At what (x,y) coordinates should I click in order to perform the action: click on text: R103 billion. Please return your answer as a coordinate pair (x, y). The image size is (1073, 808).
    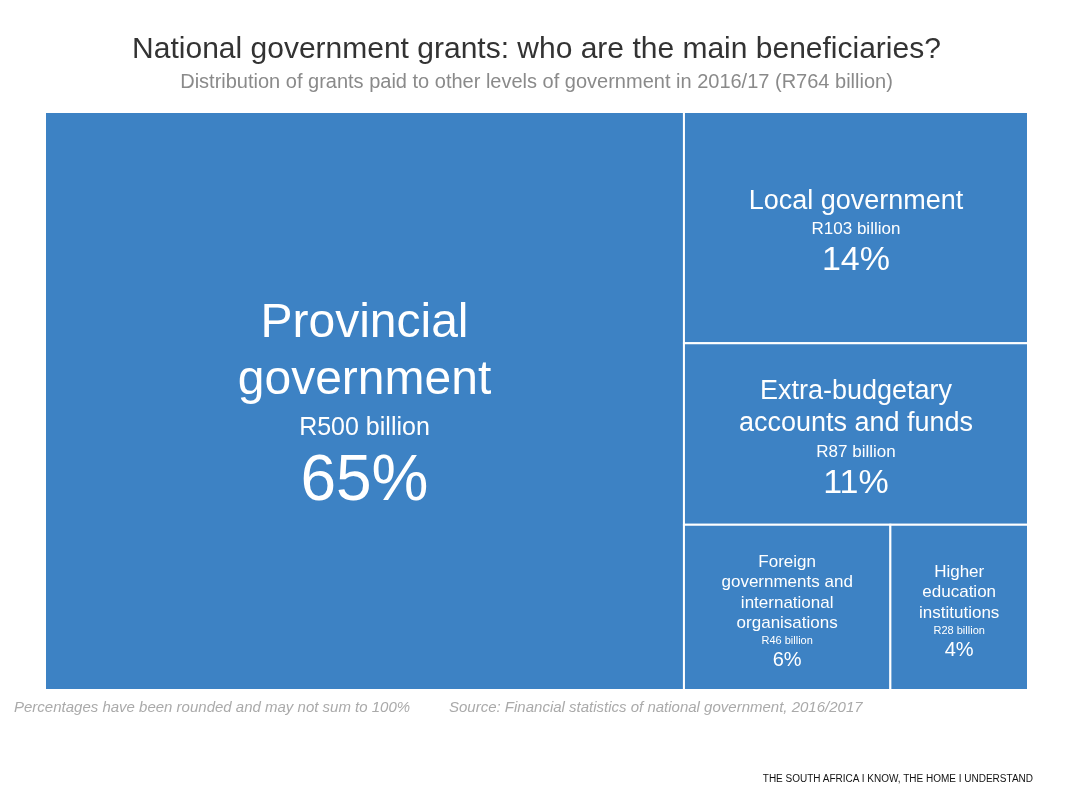
    Looking at the image, I should click on (856, 229).